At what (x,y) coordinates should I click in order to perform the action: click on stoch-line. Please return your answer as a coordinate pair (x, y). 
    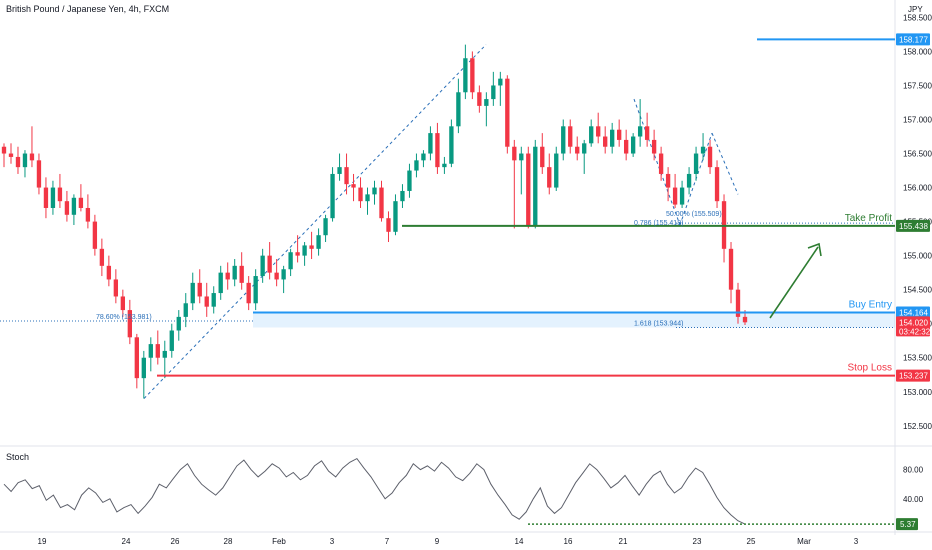
    Looking at the image, I should click on (374, 491).